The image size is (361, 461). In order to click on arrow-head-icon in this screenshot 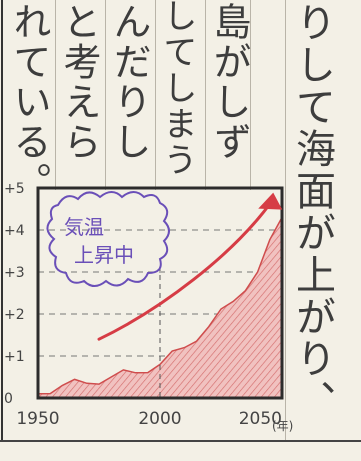, I will do `click(270, 201)`.